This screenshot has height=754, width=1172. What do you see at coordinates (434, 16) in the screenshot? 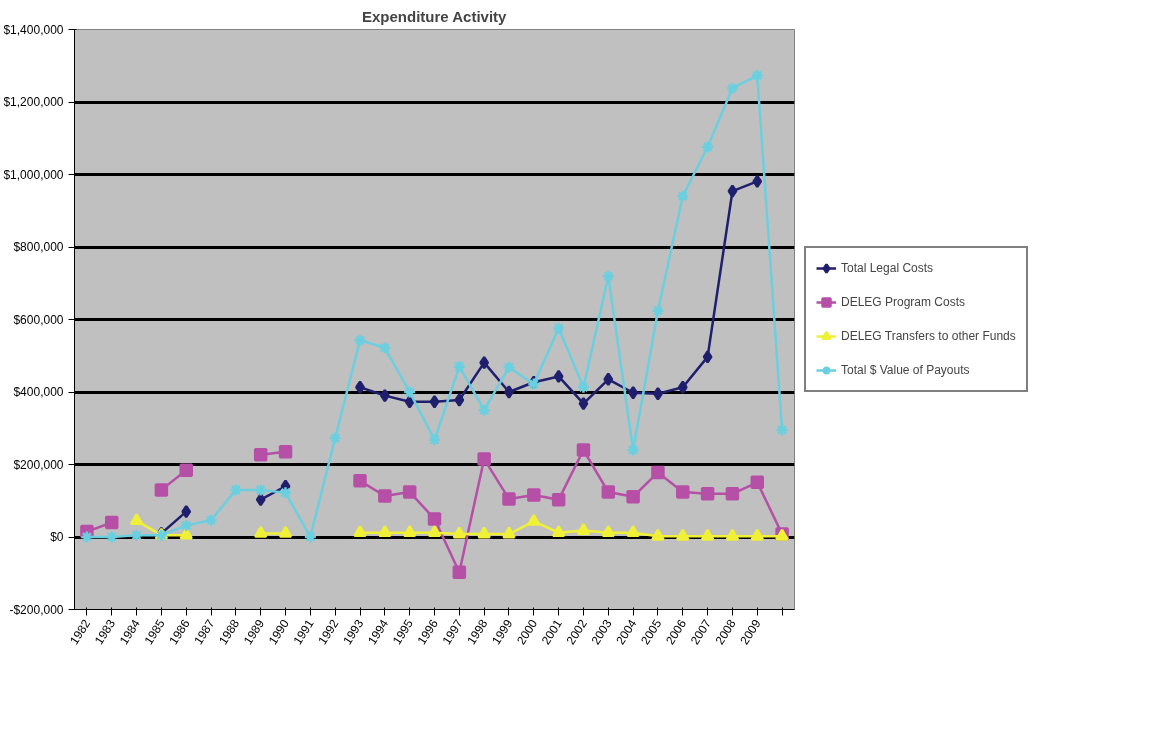
I see `chart-title: Expenditure Activity` at bounding box center [434, 16].